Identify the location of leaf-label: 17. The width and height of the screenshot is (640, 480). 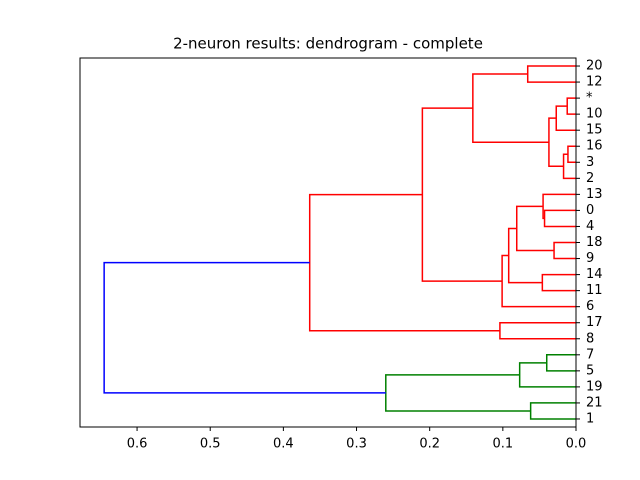
(594, 322).